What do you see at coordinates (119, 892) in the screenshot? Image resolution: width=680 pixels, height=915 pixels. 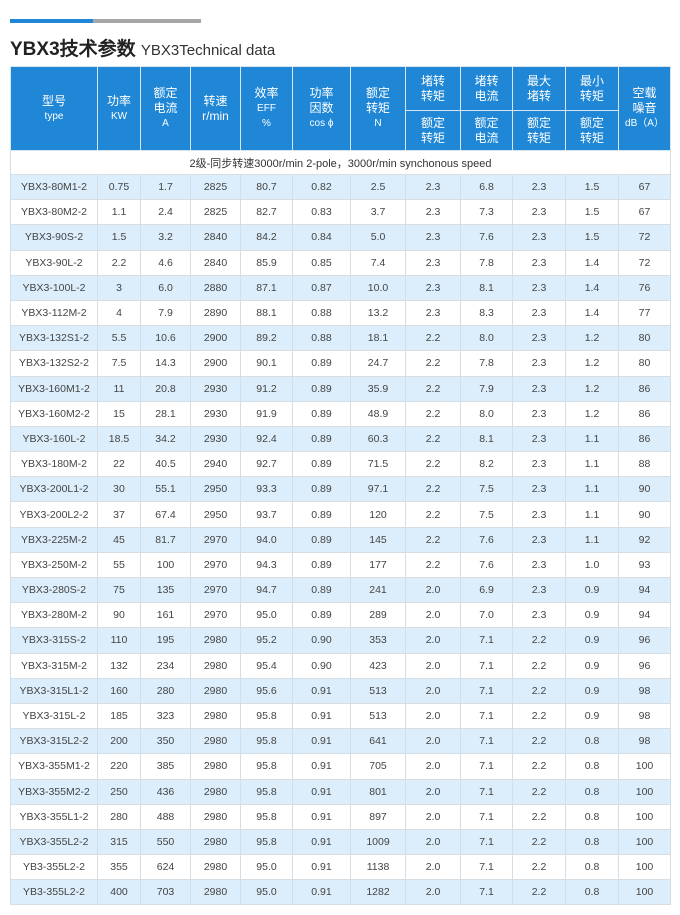 I see `table-cell: 400` at bounding box center [119, 892].